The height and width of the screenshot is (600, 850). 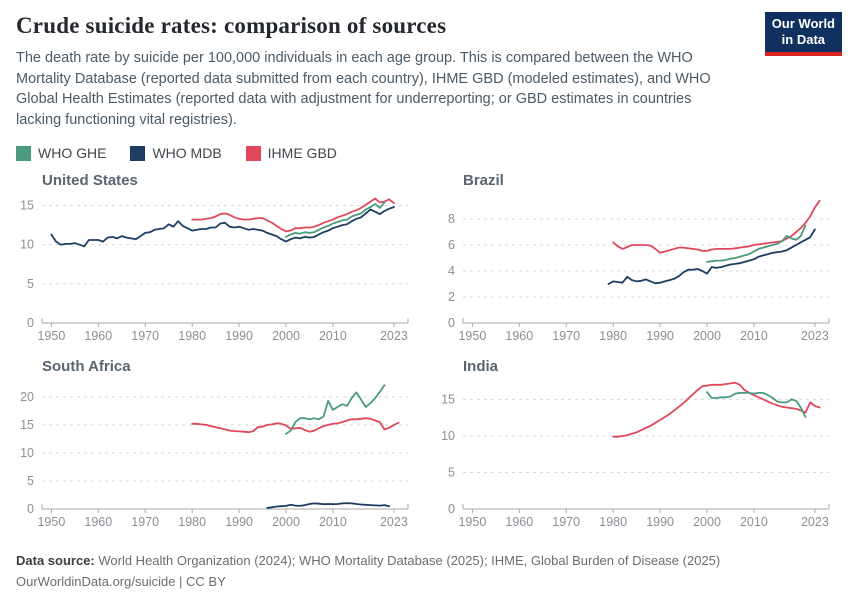 What do you see at coordinates (451, 297) in the screenshot?
I see `svg-text: 2` at bounding box center [451, 297].